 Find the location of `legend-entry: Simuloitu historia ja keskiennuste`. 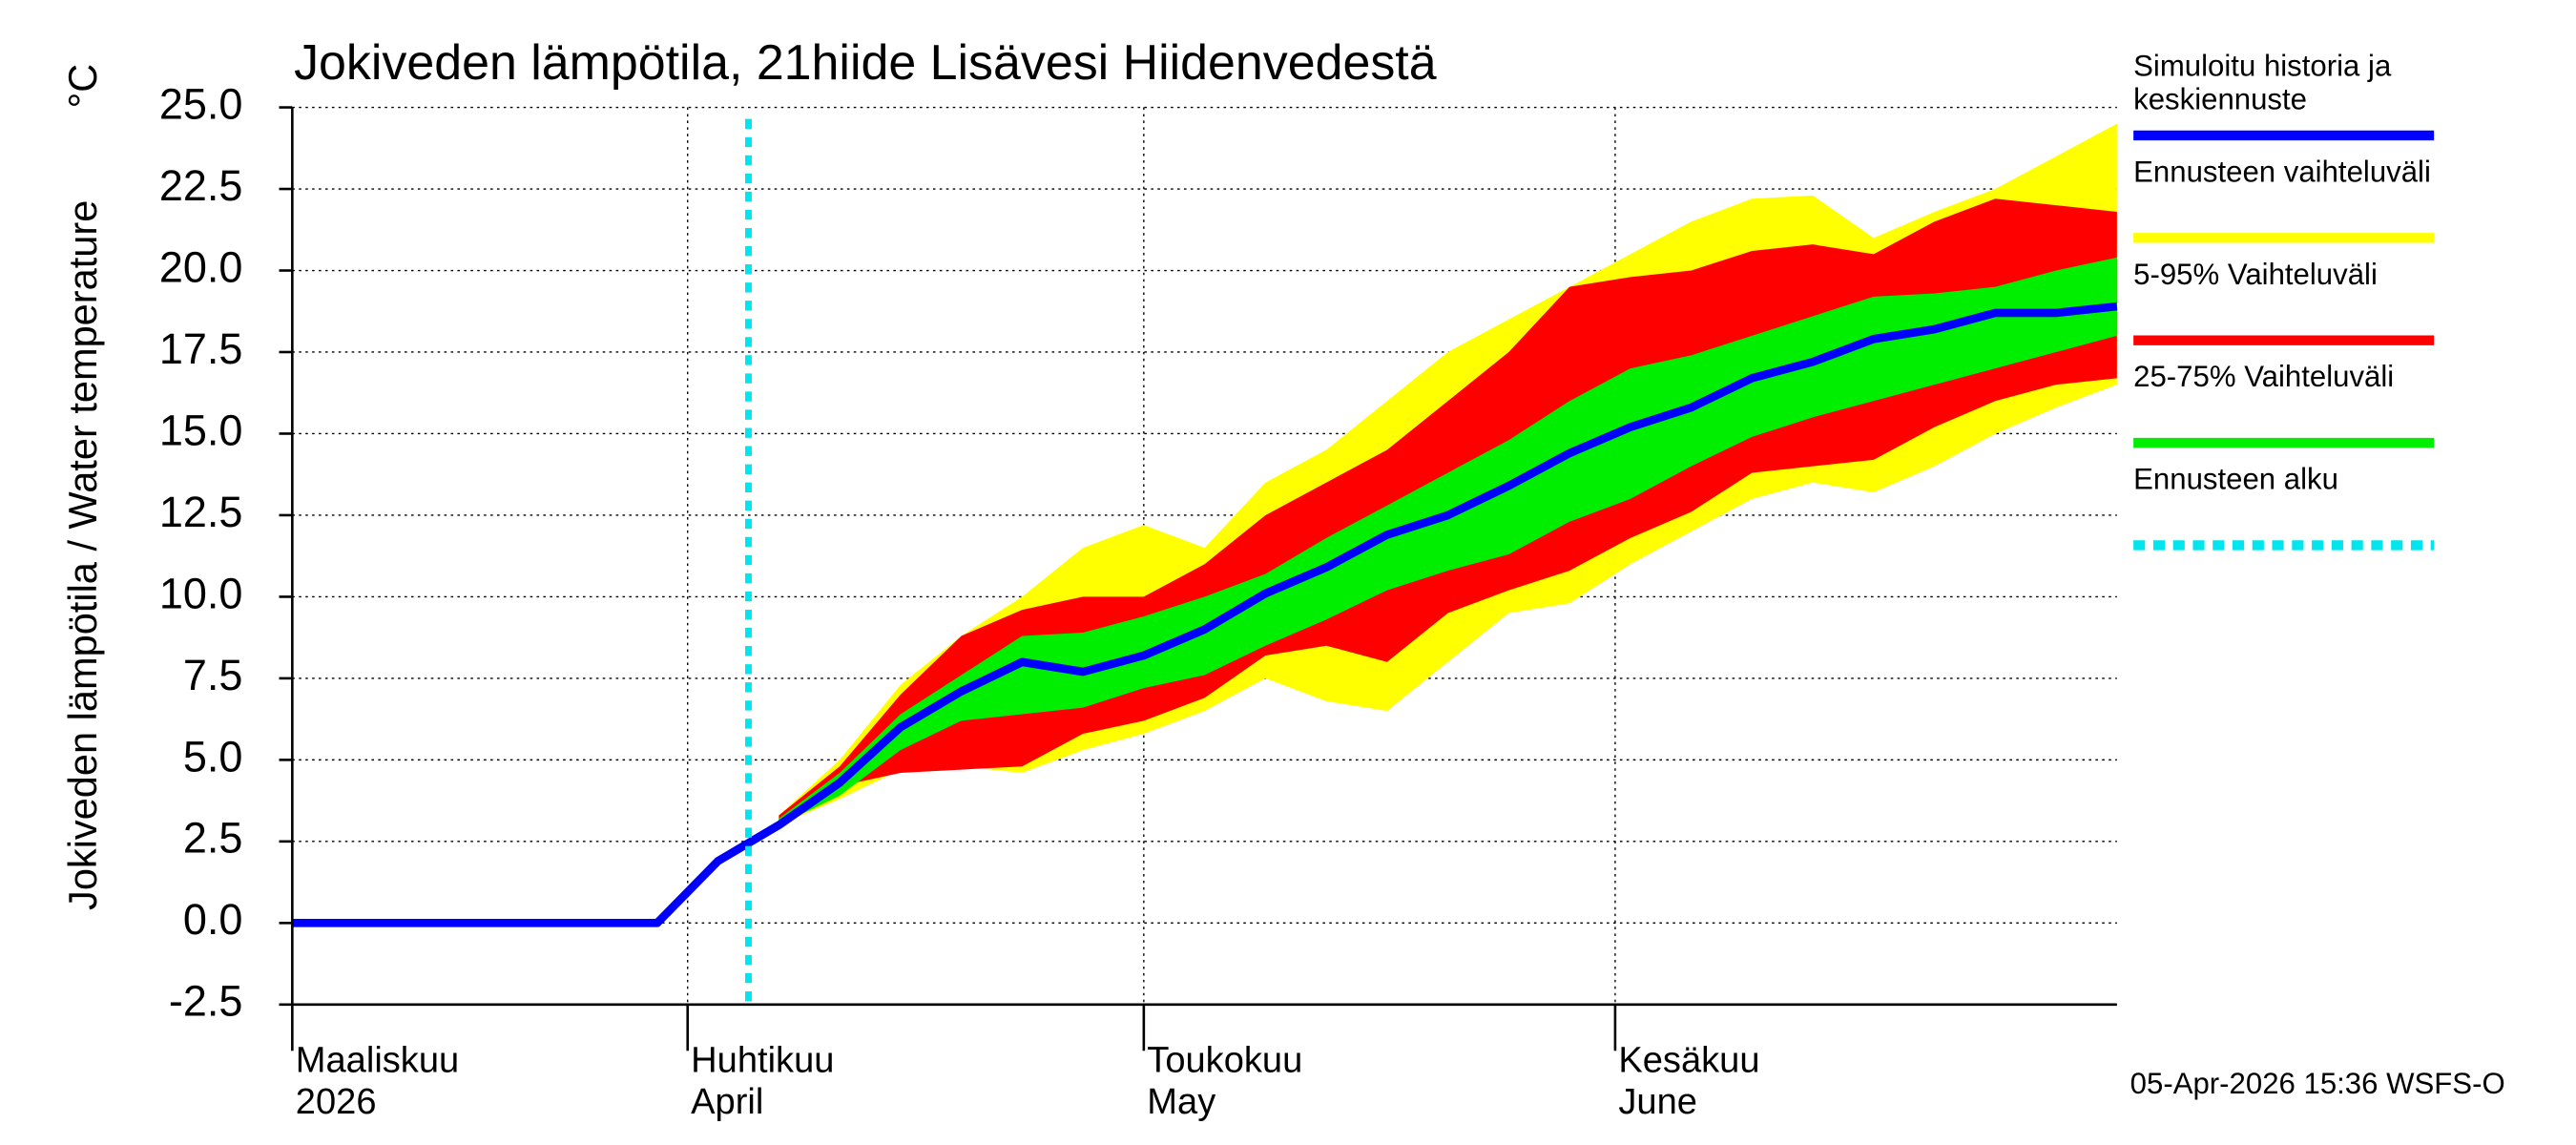

legend-entry: Simuloitu historia ja keskiennuste is located at coordinates (2262, 83).